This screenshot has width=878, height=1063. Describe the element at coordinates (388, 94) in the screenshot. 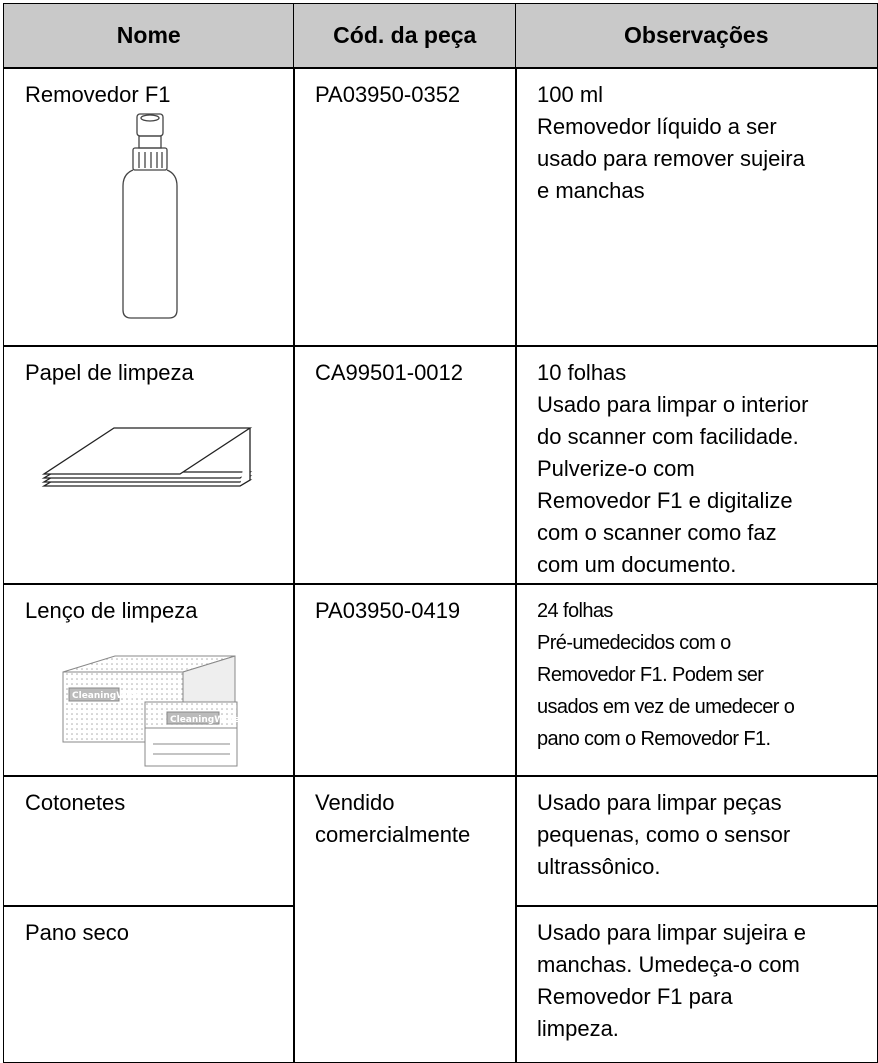

I see `cell-text: PA03950-0352` at that location.